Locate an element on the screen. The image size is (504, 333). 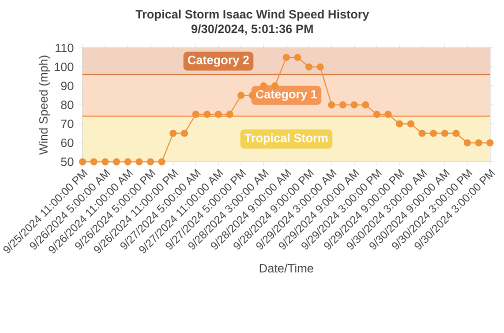
y-tick-label: 60 is located at coordinates (67, 143).